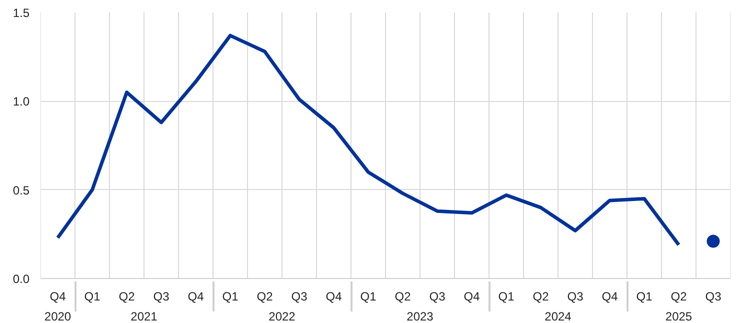  I want to click on text: 2022, so click(282, 316).